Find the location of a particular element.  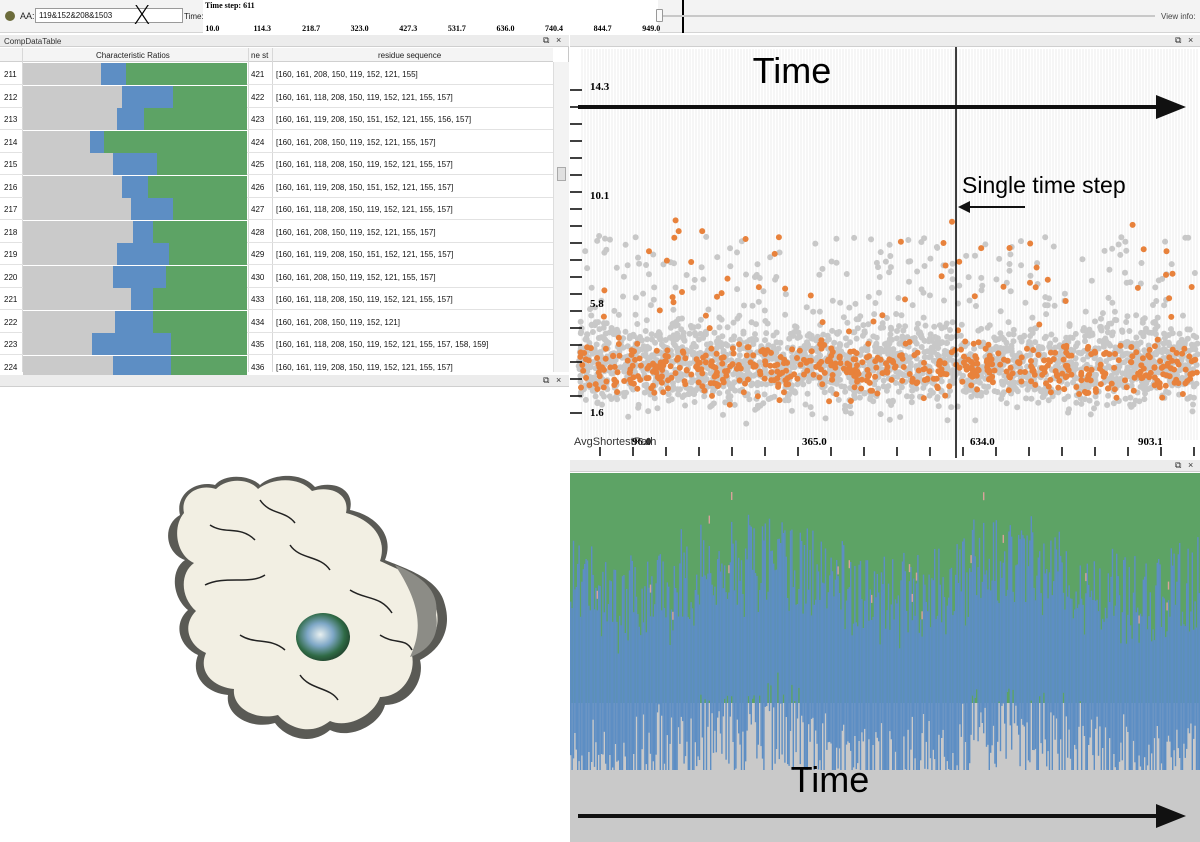

row-index: 222 is located at coordinates (11, 322).